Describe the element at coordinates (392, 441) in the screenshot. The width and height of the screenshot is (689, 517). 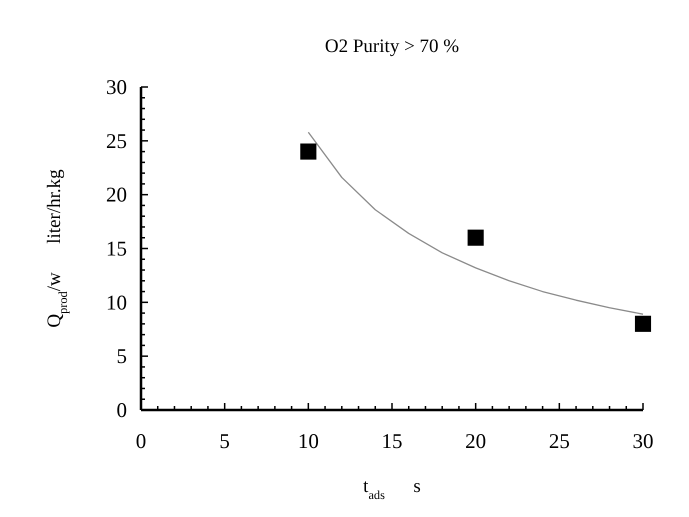
I see `x-tick-label: 15` at that location.